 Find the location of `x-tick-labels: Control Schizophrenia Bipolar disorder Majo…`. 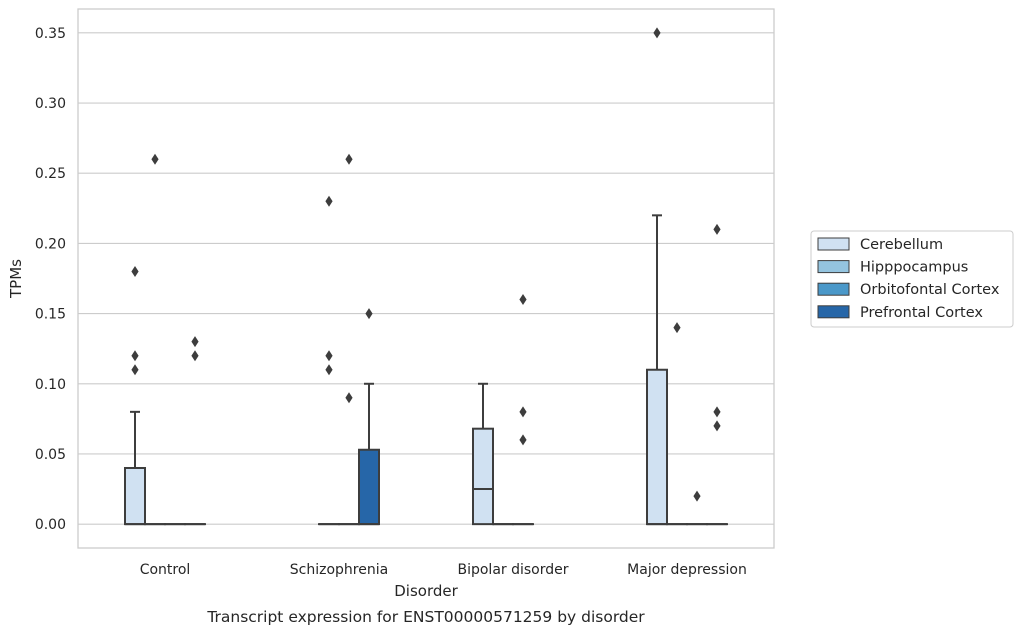

x-tick-labels: Control Schizophrenia Bipolar disorder Majo… is located at coordinates (443, 570).